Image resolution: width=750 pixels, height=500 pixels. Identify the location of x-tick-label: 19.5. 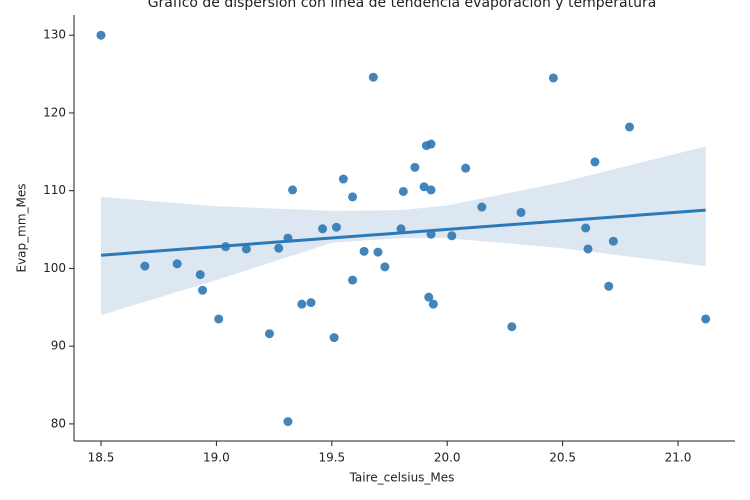
(331, 458).